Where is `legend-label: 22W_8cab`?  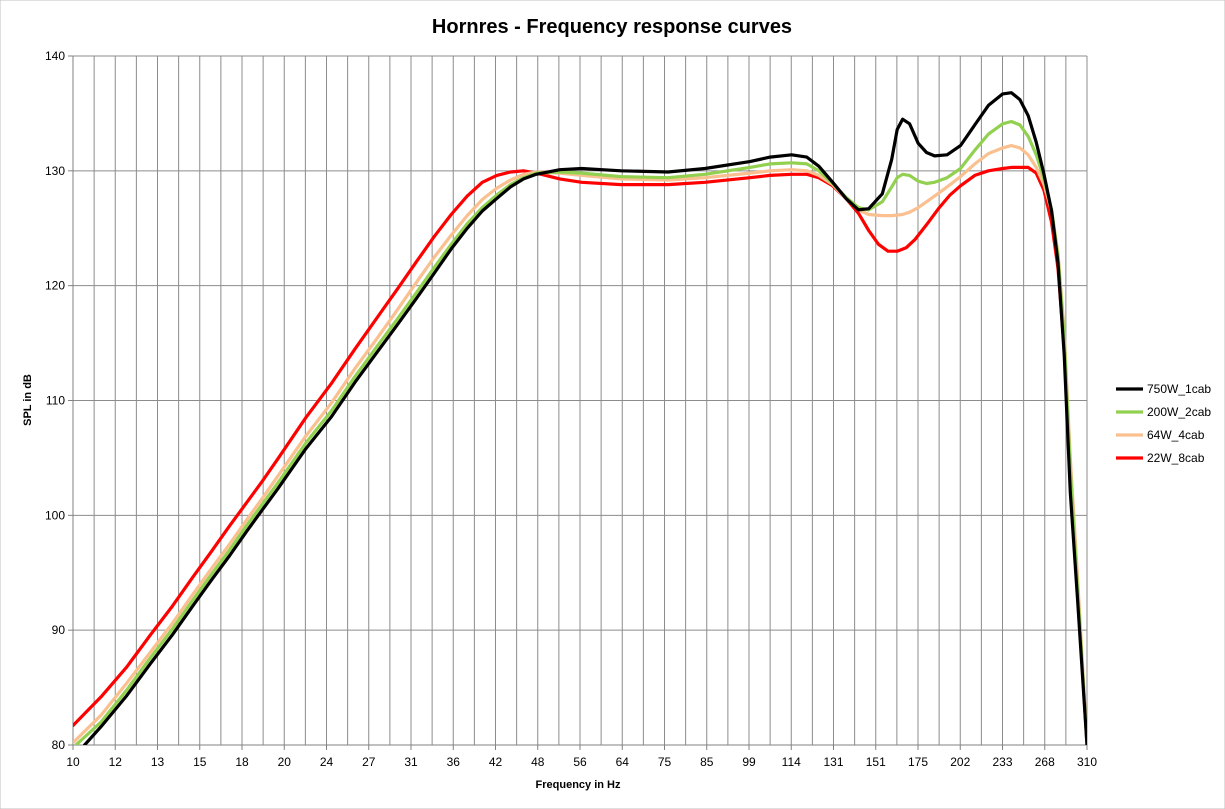
legend-label: 22W_8cab is located at coordinates (1176, 458).